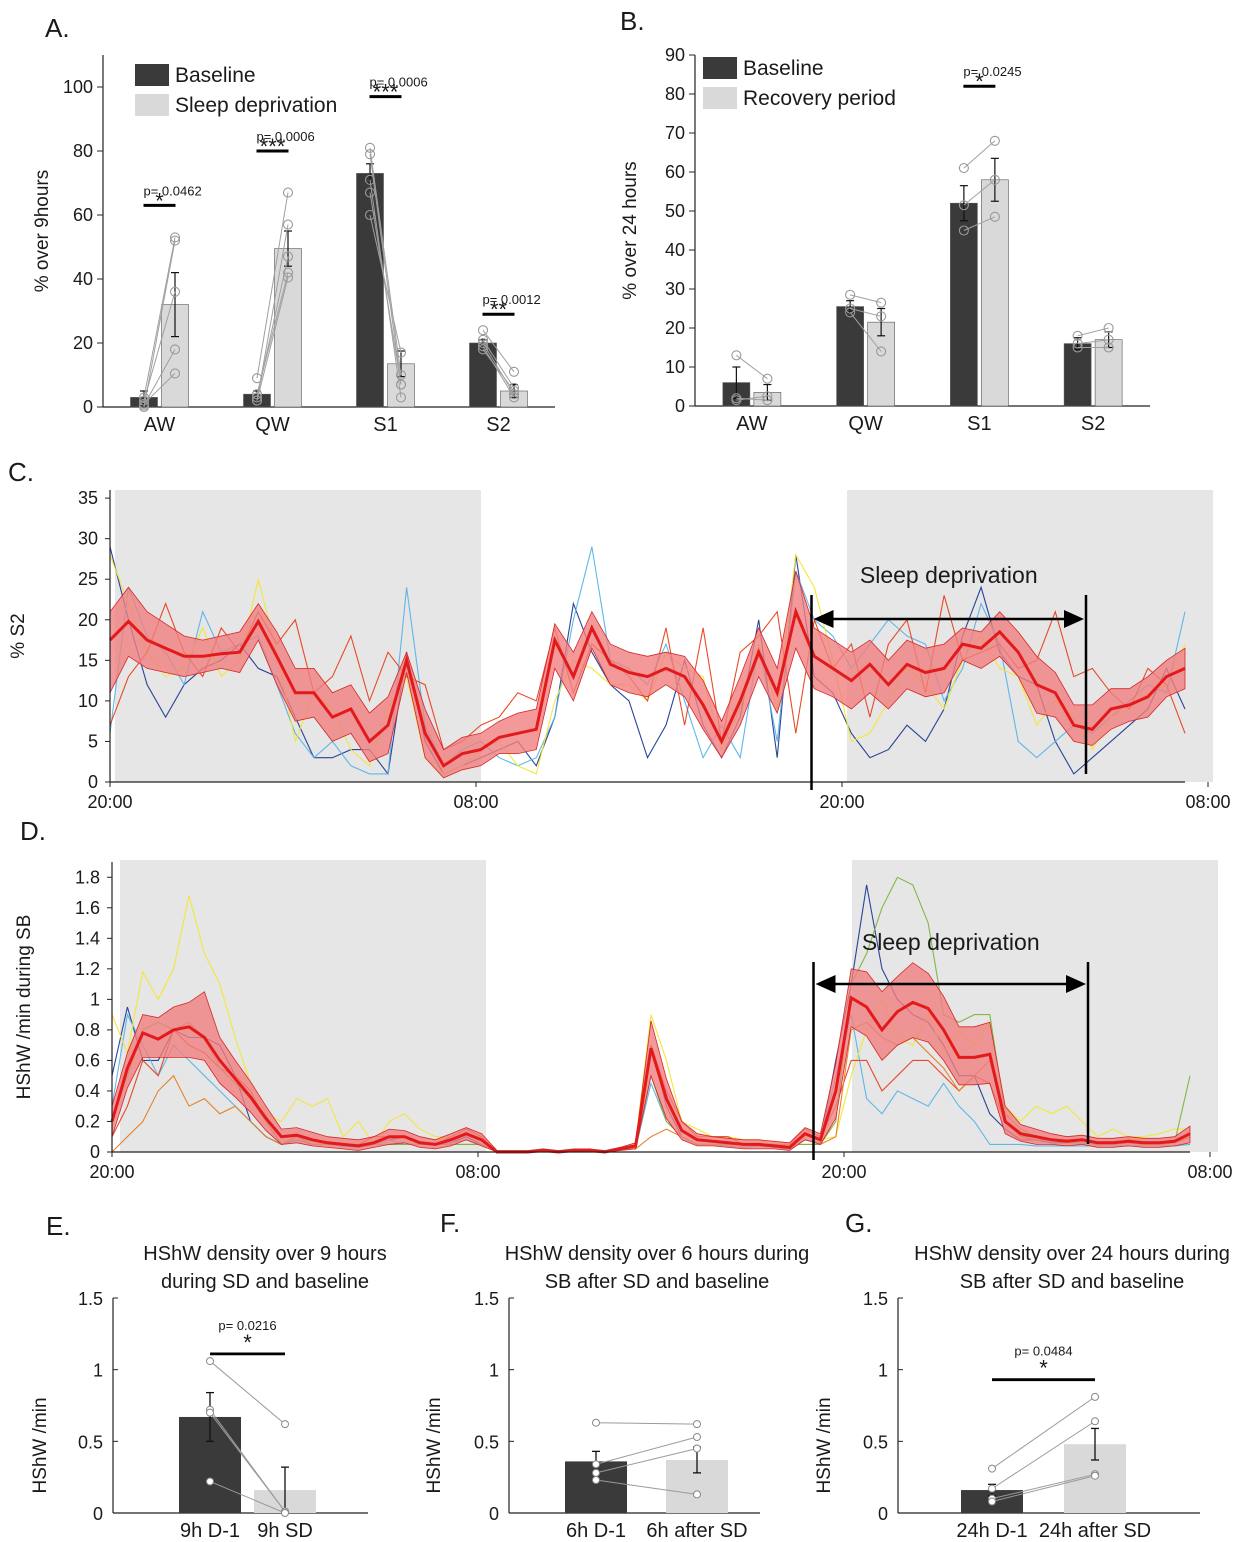 This screenshot has width=1245, height=1542. Describe the element at coordinates (265, 1282) in the screenshot. I see `chart-title: during SD and baseline` at that location.